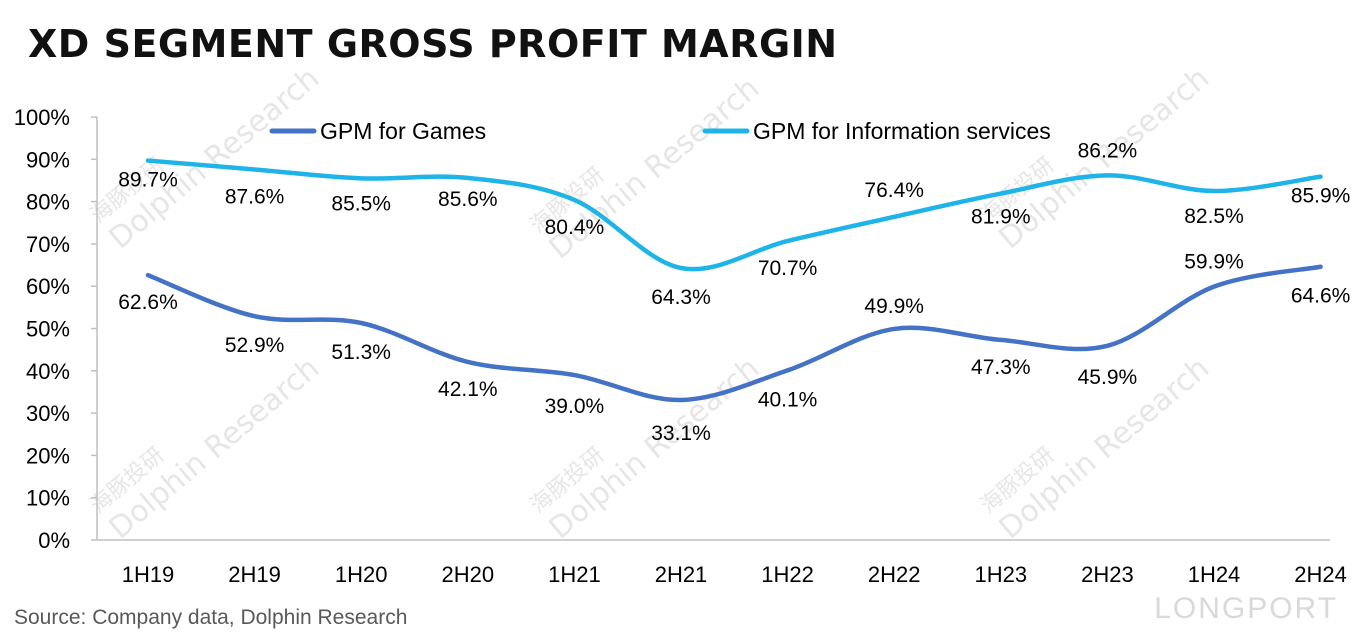 Image resolution: width=1356 pixels, height=640 pixels. Describe the element at coordinates (1001, 574) in the screenshot. I see `x-tick-label: 1H23` at that location.